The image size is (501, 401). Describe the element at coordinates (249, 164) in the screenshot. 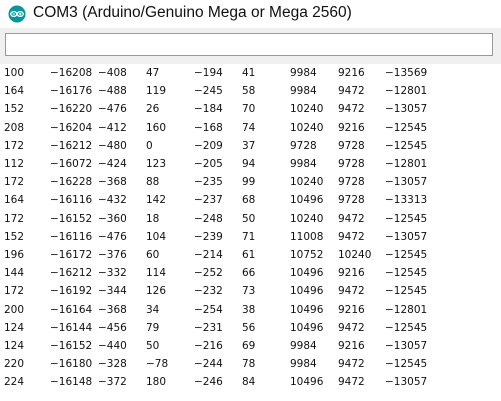

I see `serial-value: 94` at that location.